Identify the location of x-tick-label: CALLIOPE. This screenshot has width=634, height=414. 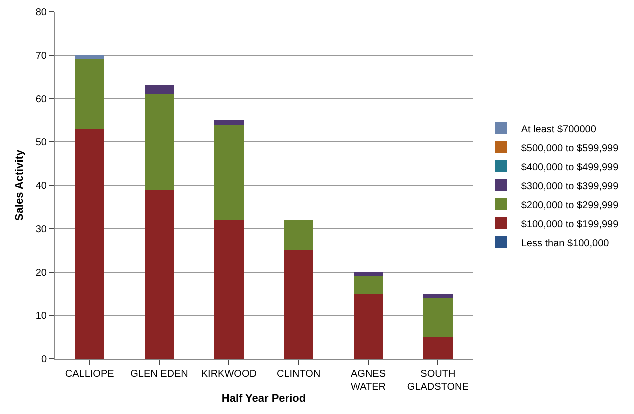
(90, 374).